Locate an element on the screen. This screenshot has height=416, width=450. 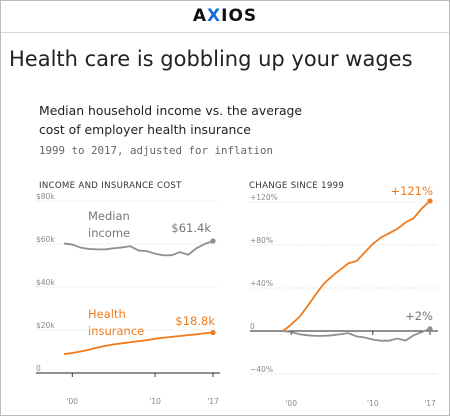
left-panel-title: INCOME AND INSURANCE COST is located at coordinates (110, 186).